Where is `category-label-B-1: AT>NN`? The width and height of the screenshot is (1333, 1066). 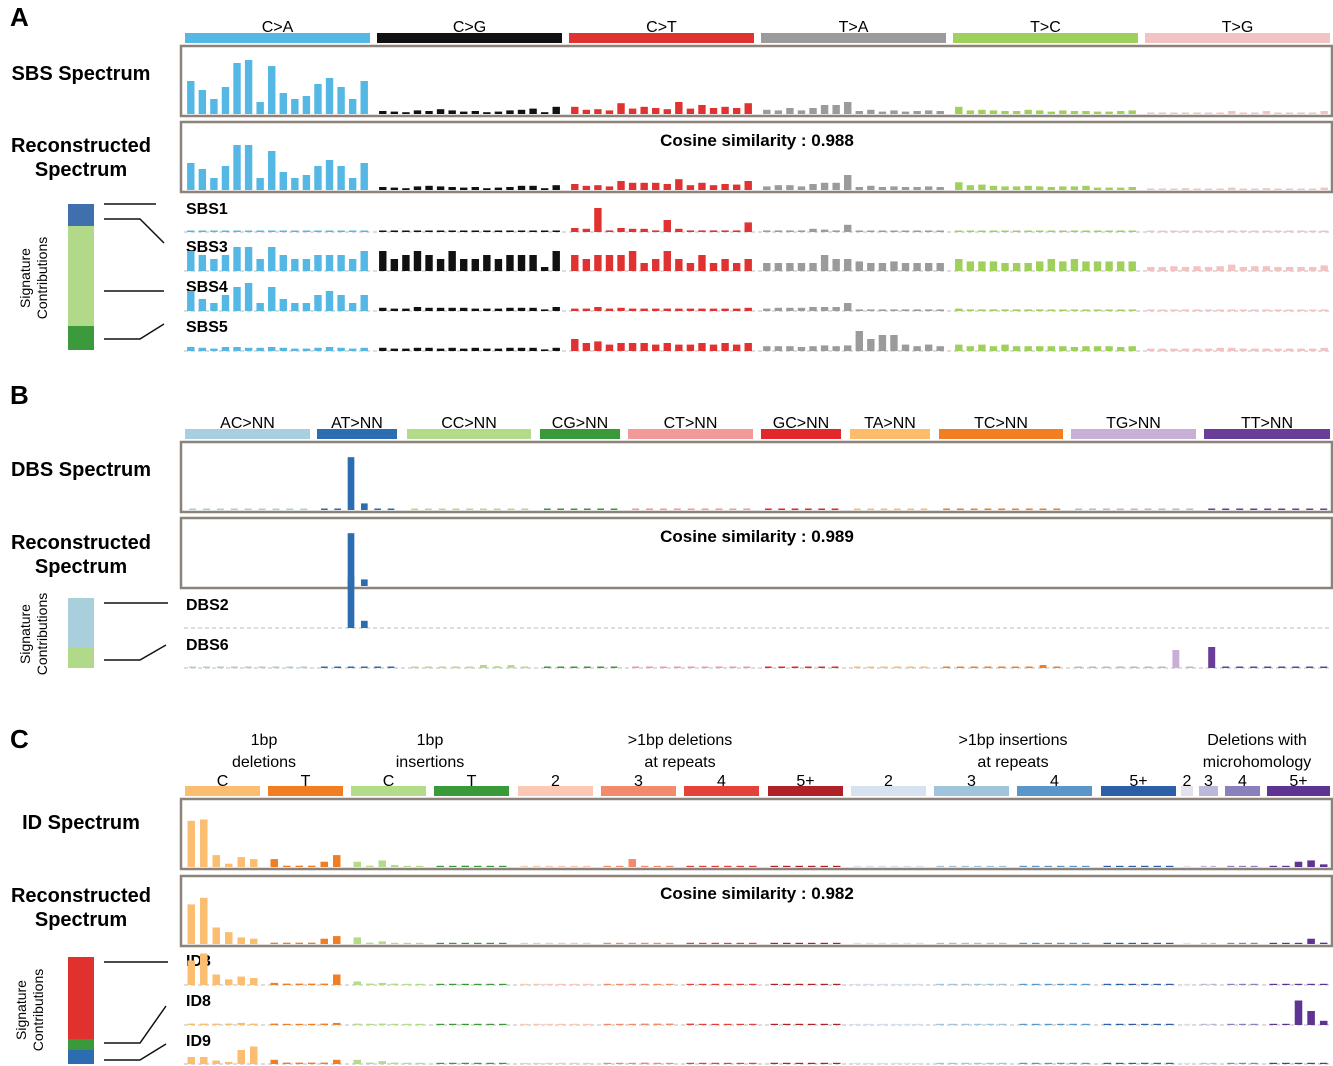 category-label-B-1: AT>NN is located at coordinates (357, 423).